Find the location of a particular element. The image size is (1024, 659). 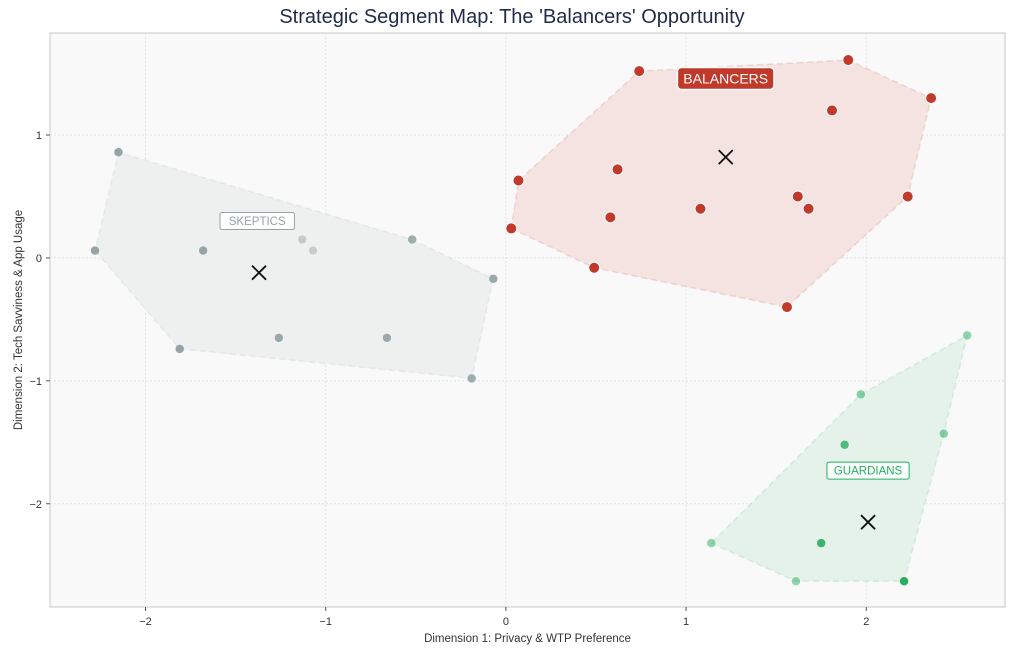

segment-skeptics: SKEPTICS is located at coordinates (294, 265).